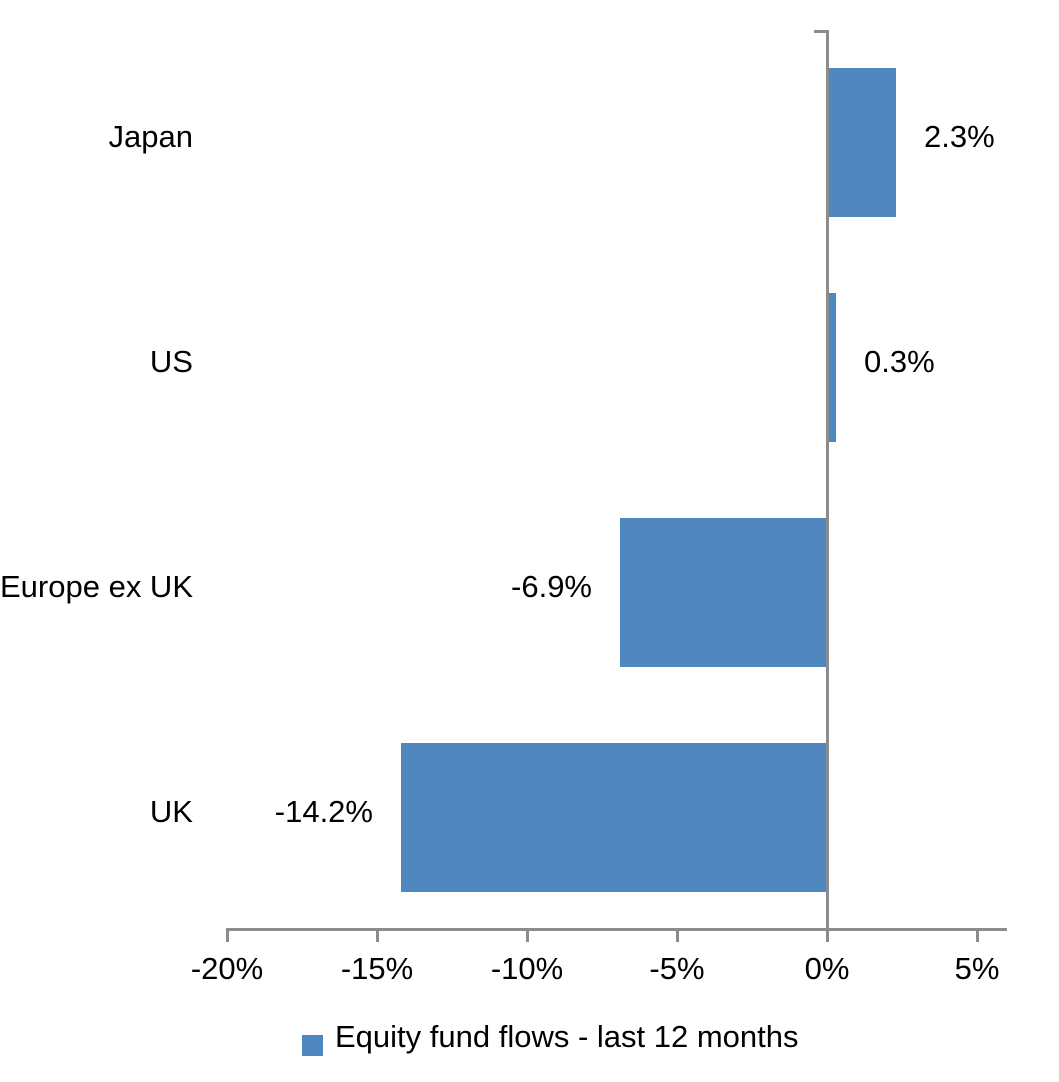 The height and width of the screenshot is (1082, 1059). I want to click on bar-japan, so click(861, 142).